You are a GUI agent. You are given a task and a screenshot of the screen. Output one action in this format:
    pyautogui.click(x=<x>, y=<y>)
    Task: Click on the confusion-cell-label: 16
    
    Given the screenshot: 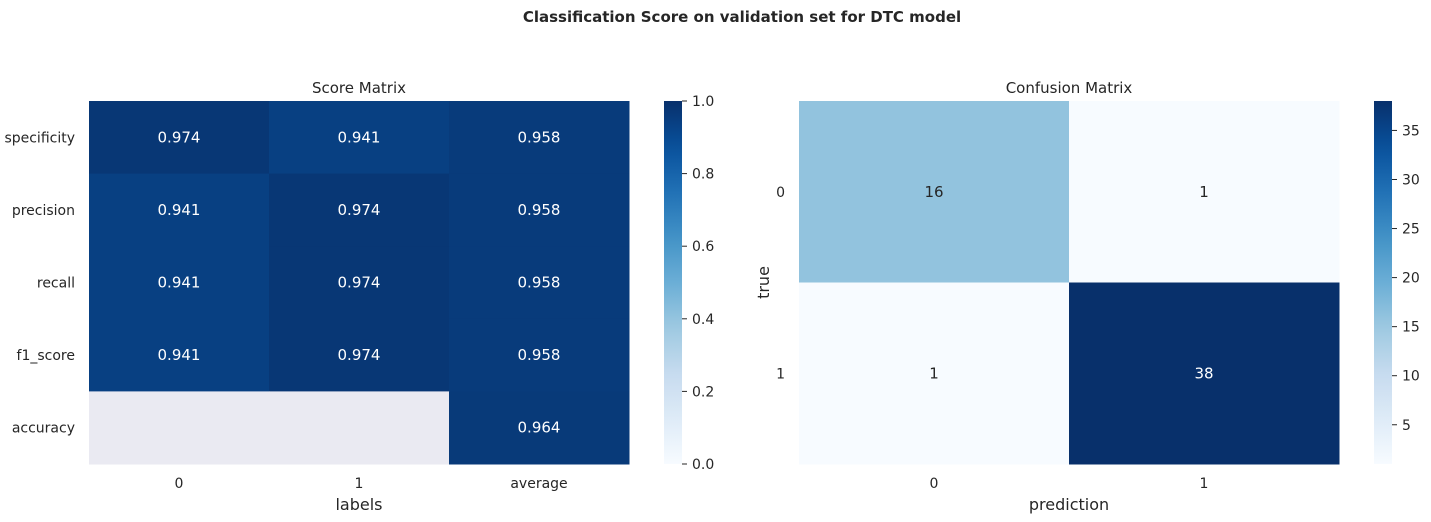 What is the action you would take?
    pyautogui.click(x=933, y=192)
    